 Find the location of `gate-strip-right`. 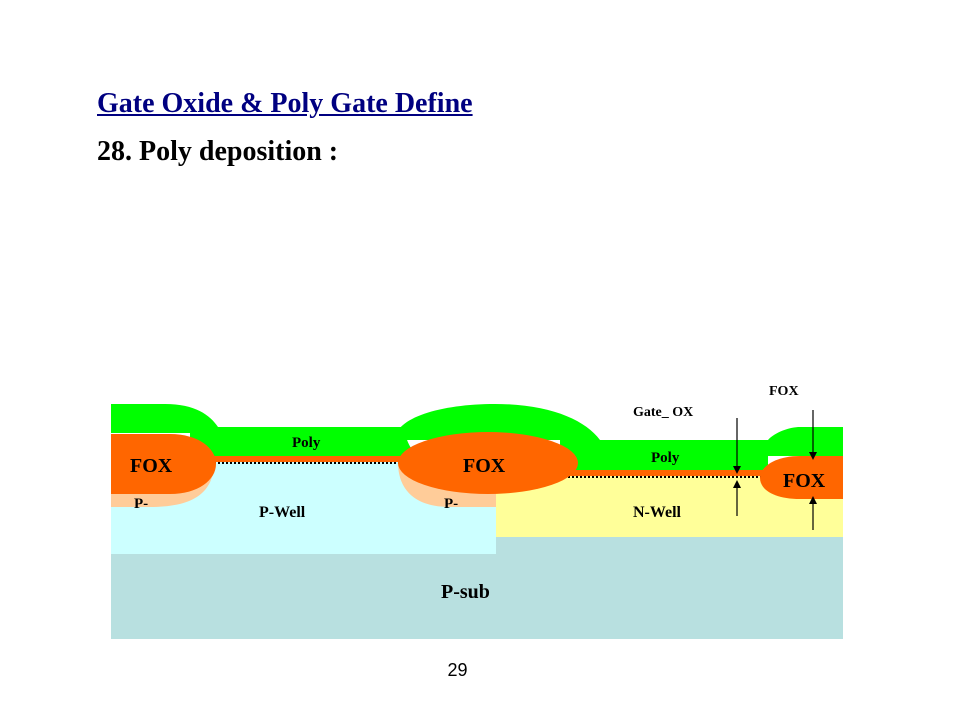

gate-strip-right is located at coordinates (665, 473).